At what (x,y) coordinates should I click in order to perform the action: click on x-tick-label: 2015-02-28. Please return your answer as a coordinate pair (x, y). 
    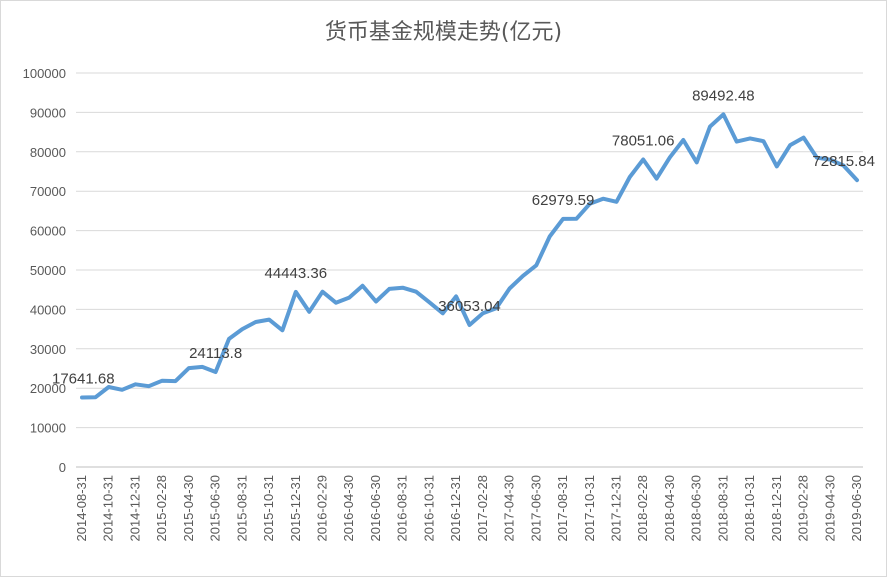
    Looking at the image, I should click on (161, 508).